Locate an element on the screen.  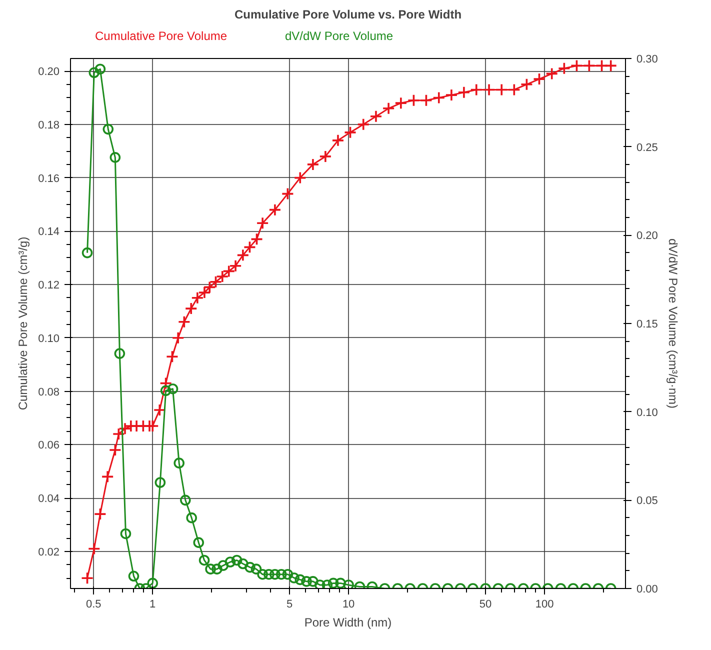
y2-tick-label: 0.20 is located at coordinates (647, 236).